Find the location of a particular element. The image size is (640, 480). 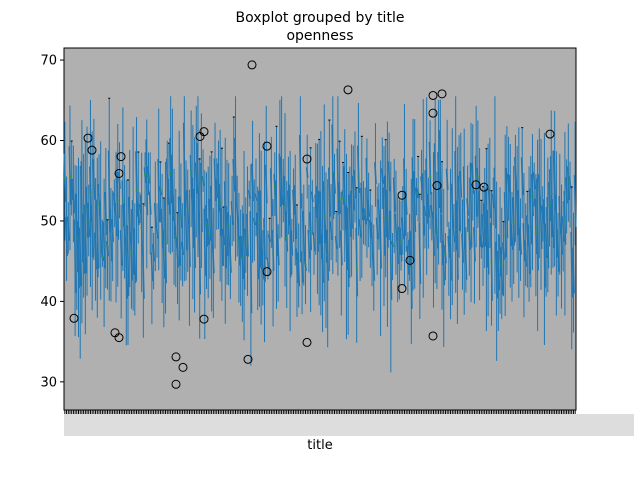

y-axis: 30 40 50 60 70 is located at coordinates (52, 222).